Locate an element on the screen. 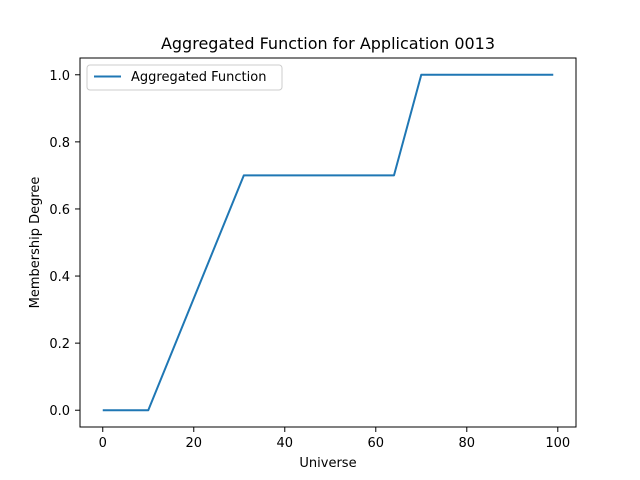 The width and height of the screenshot is (640, 480). y-tick-label: 1.0 is located at coordinates (59, 76).